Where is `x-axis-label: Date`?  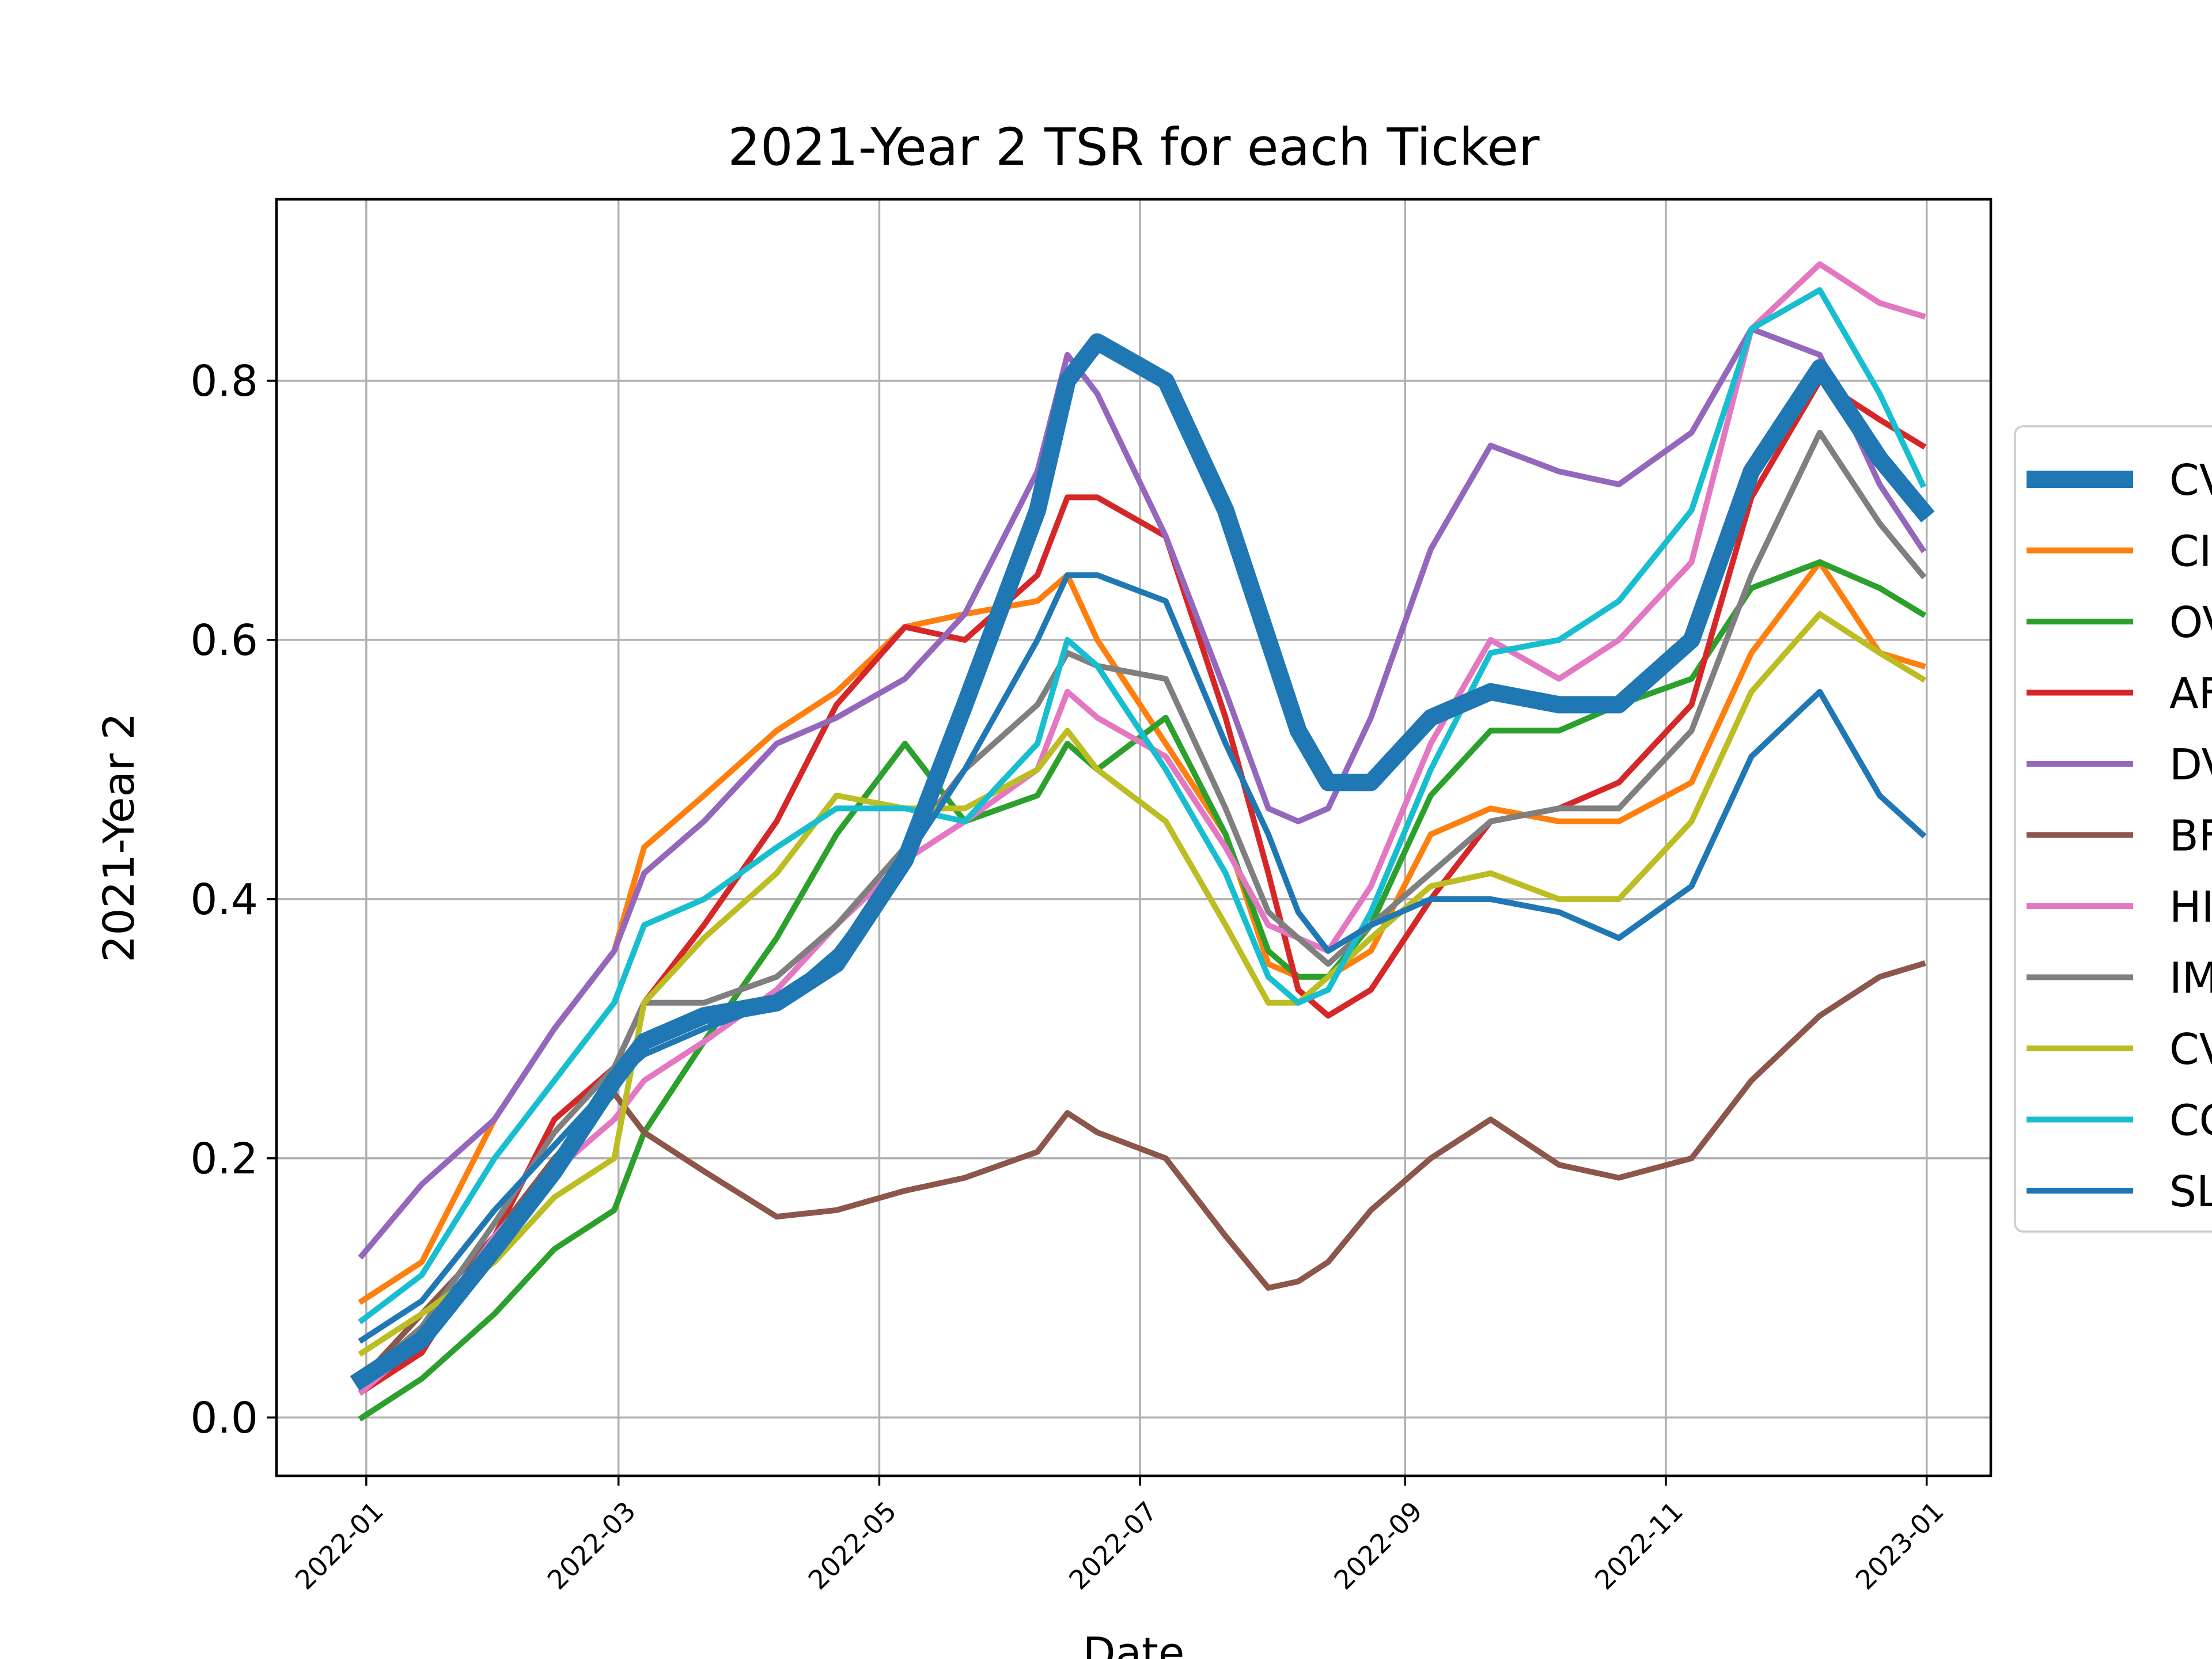
x-axis-label: Date is located at coordinates (1134, 1643).